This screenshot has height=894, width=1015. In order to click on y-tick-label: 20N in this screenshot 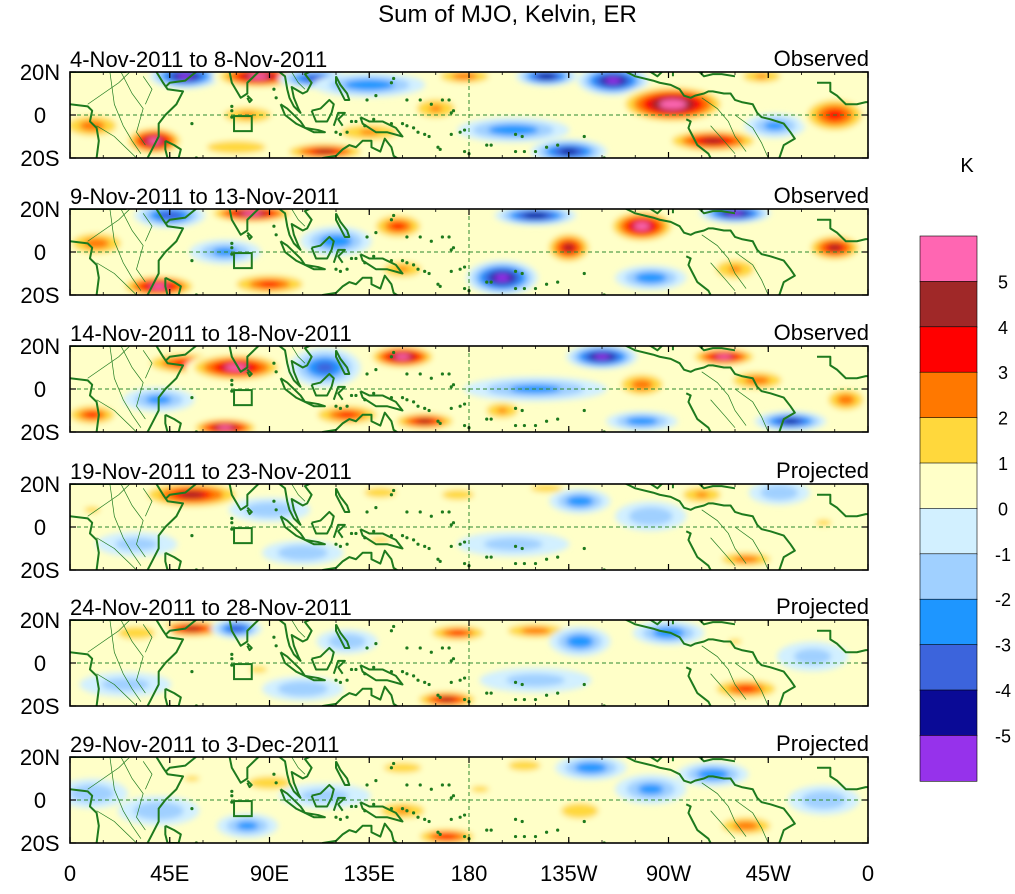, I will do `click(40, 209)`.